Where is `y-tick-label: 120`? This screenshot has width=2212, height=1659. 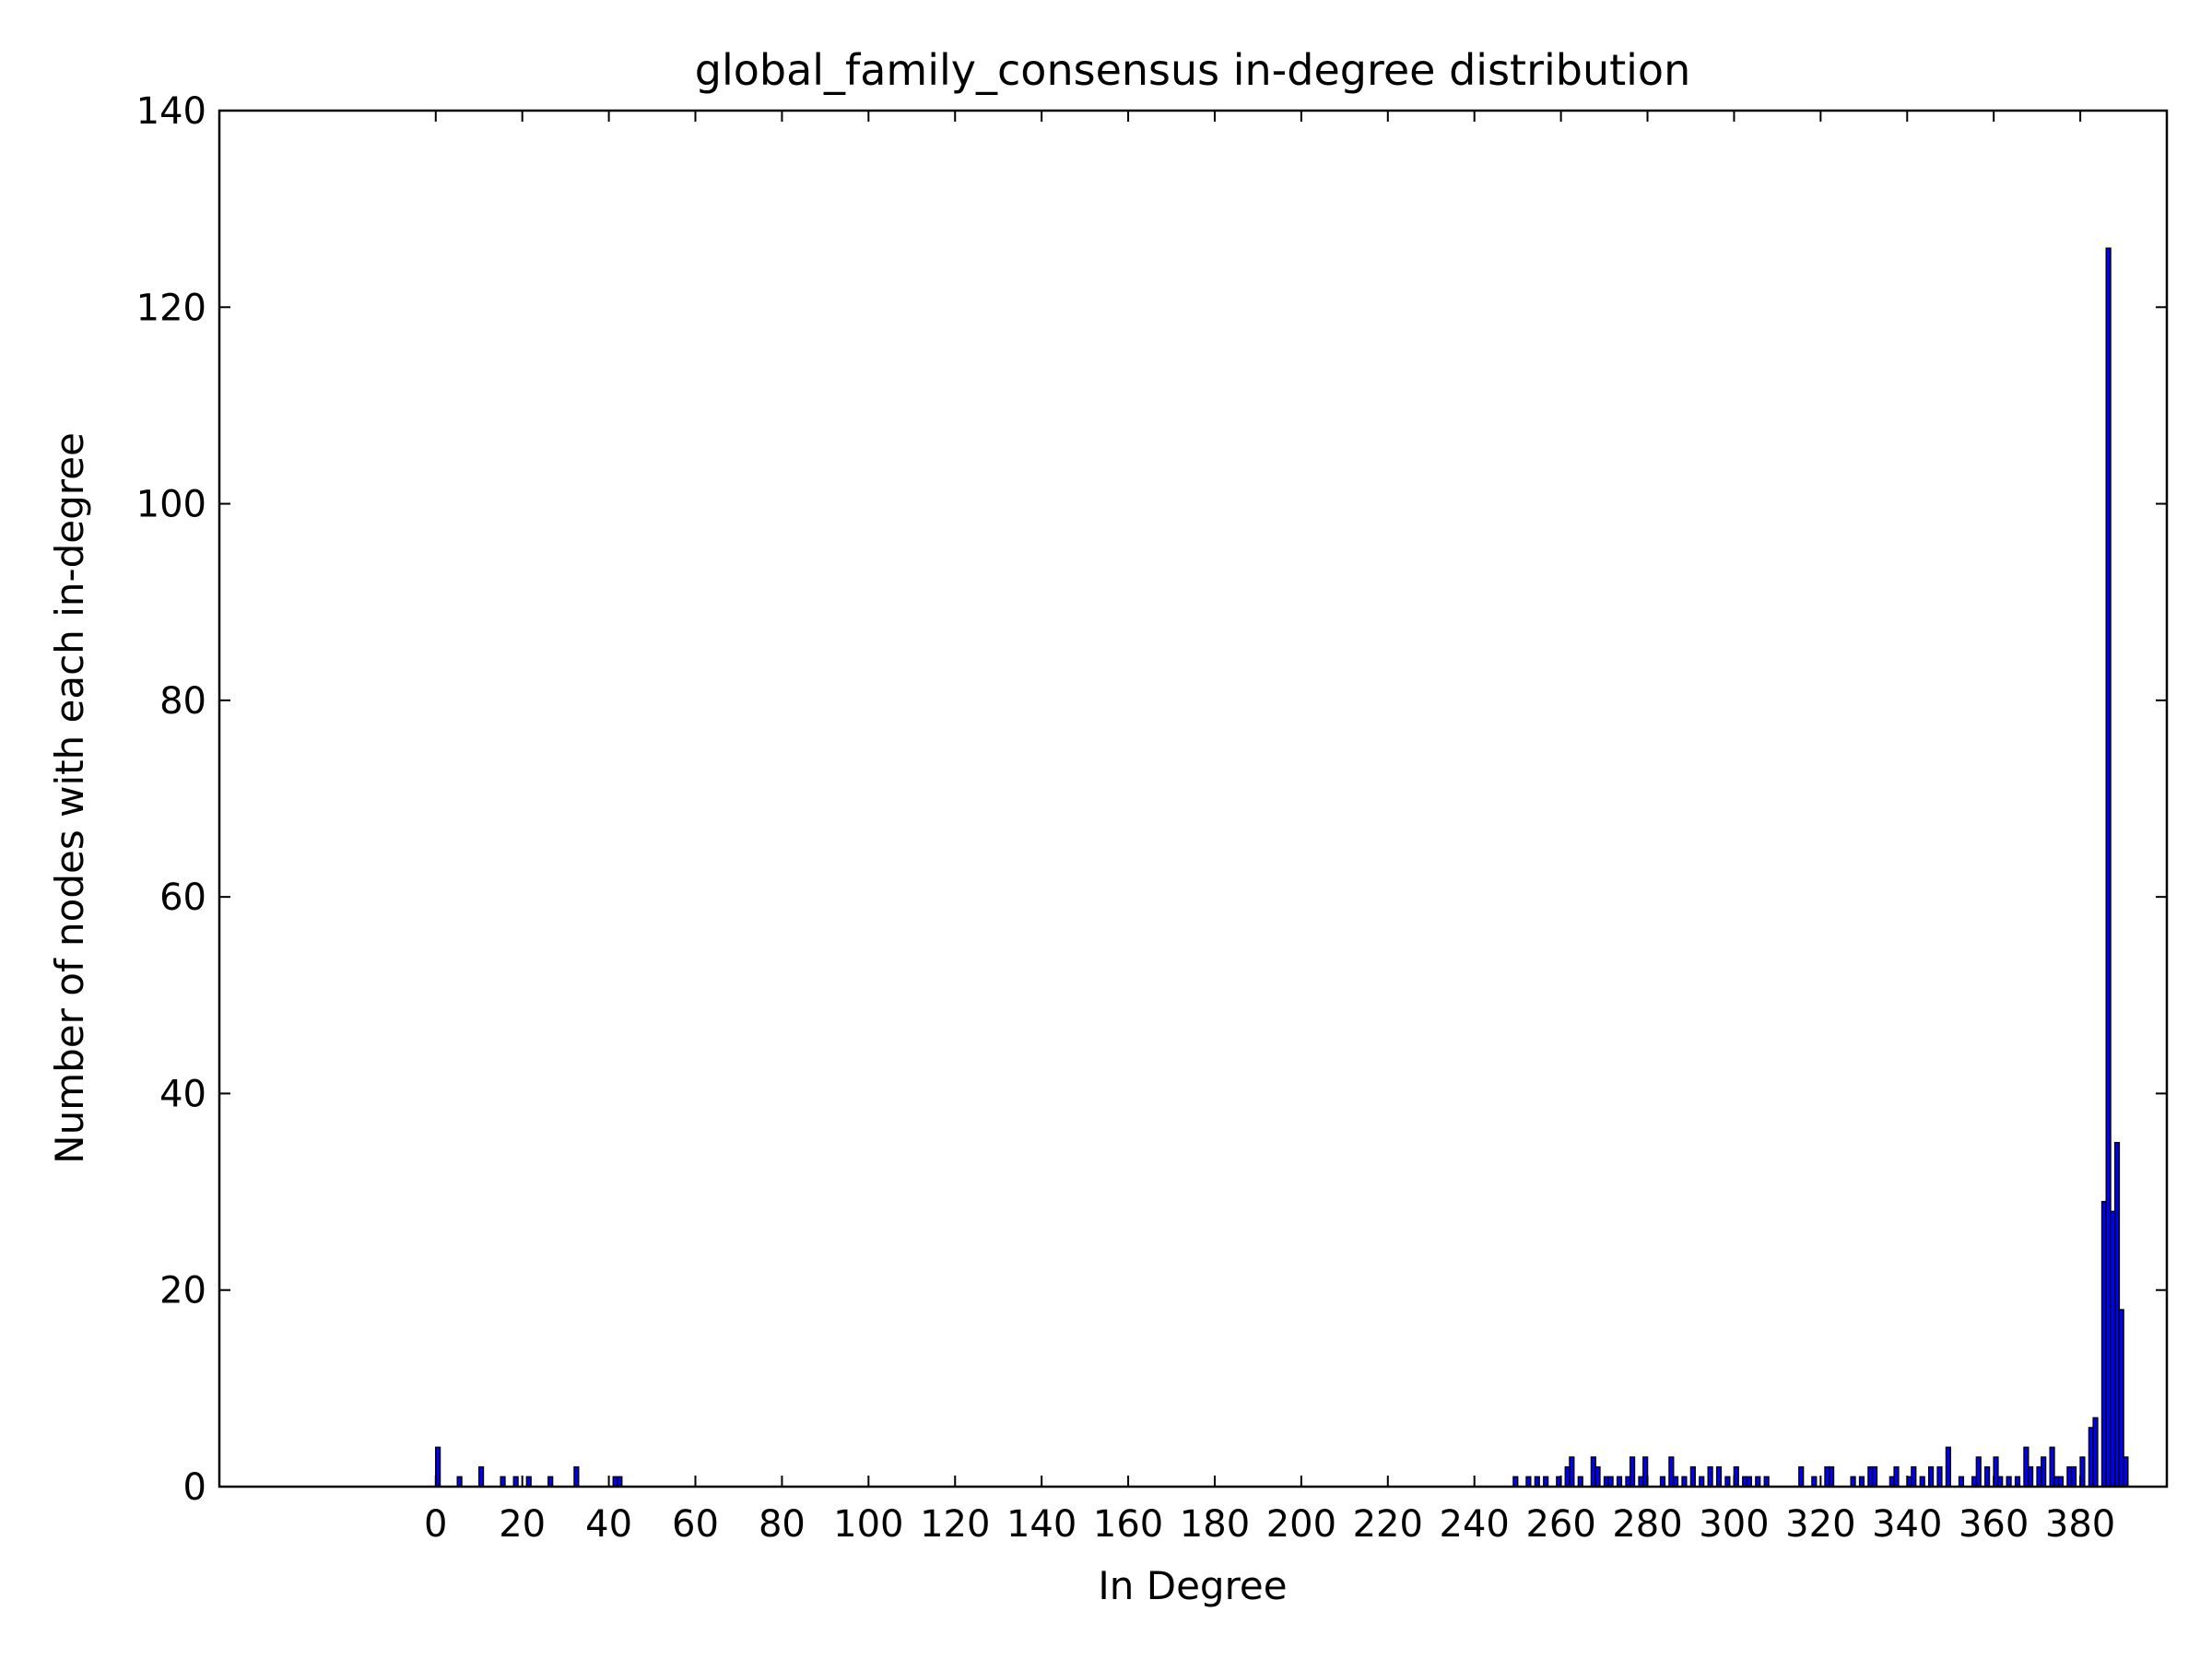 y-tick-label: 120 is located at coordinates (171, 308).